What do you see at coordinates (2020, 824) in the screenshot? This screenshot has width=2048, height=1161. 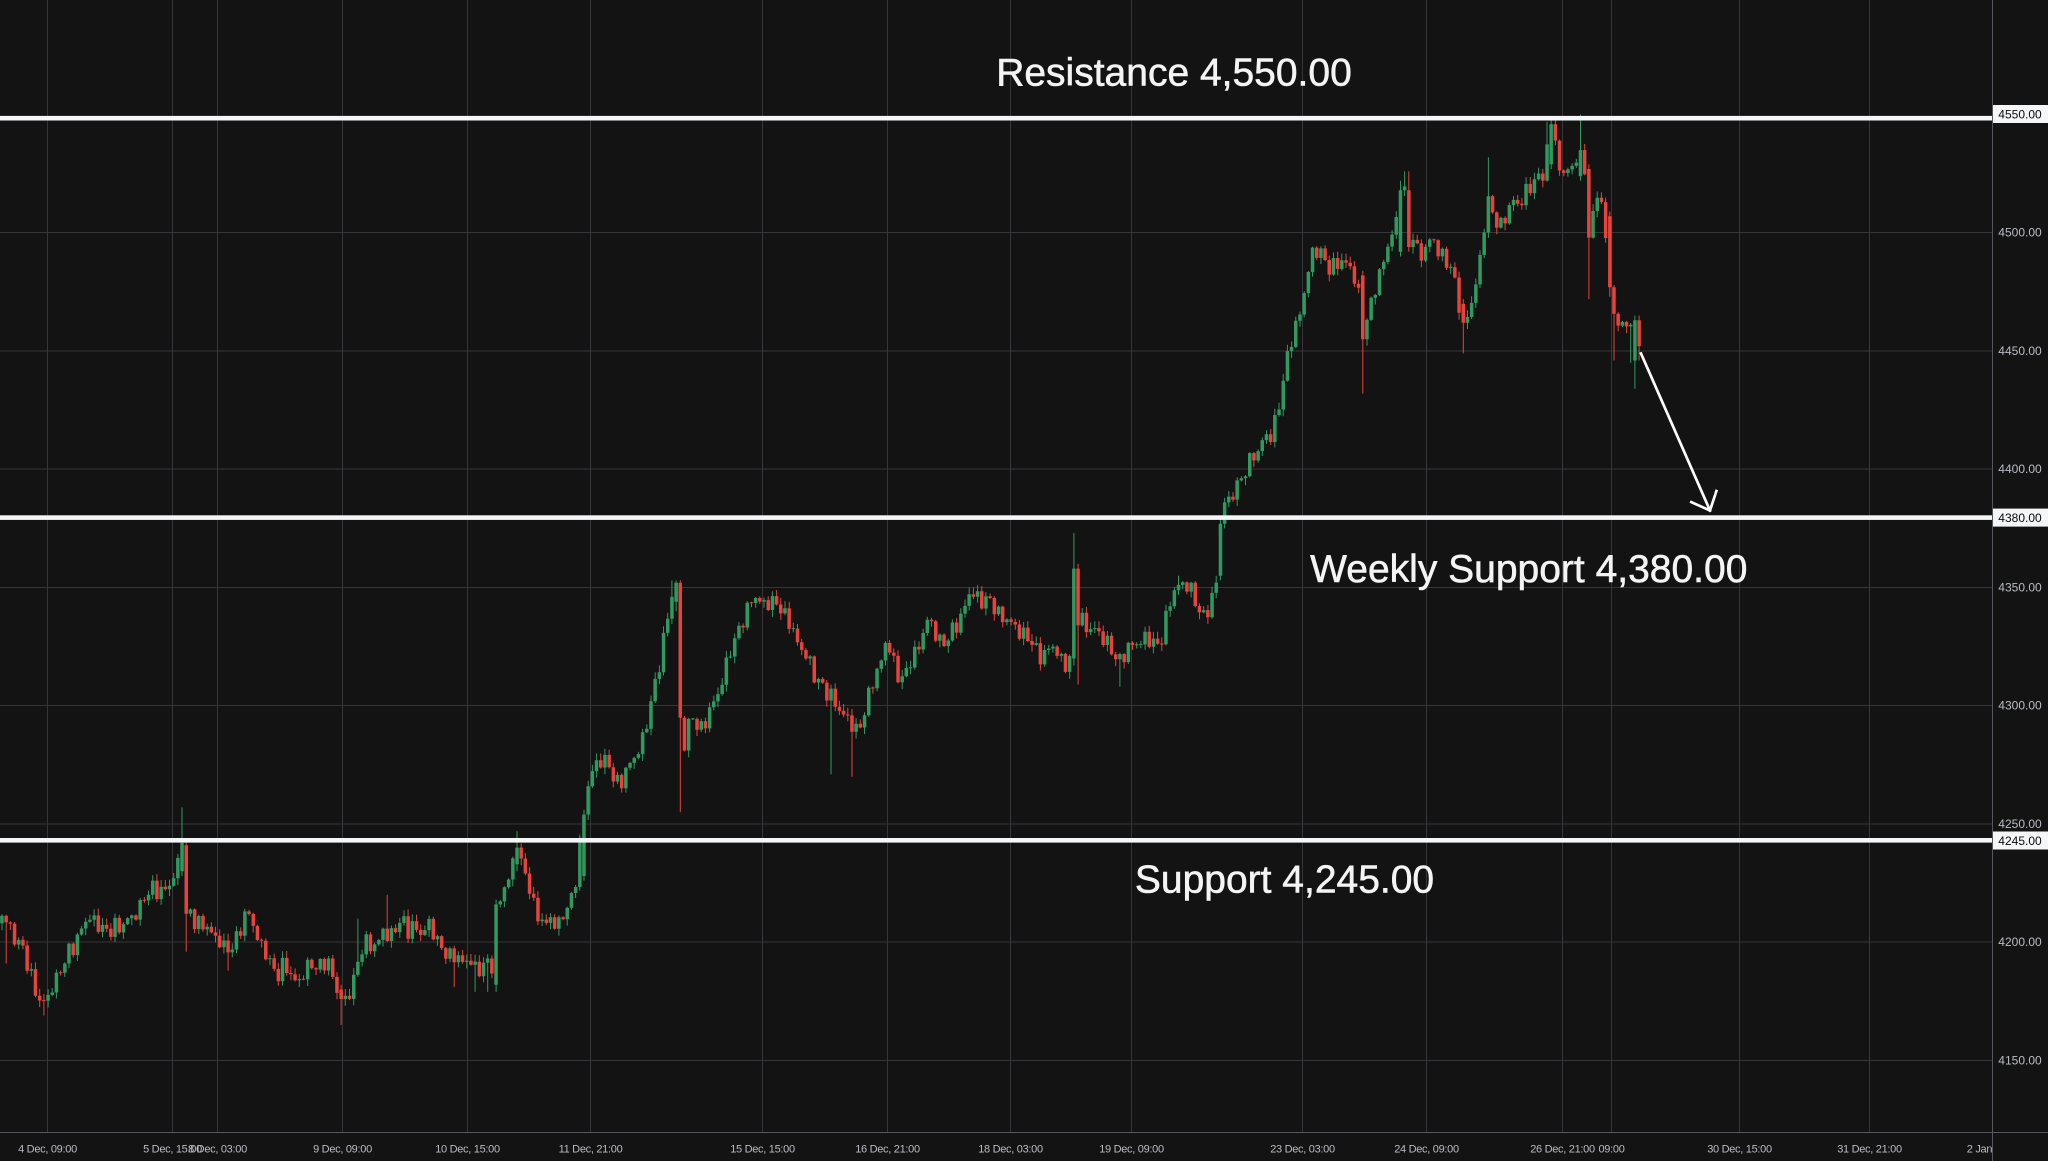 I see `svg-text: 4250.00` at bounding box center [2020, 824].